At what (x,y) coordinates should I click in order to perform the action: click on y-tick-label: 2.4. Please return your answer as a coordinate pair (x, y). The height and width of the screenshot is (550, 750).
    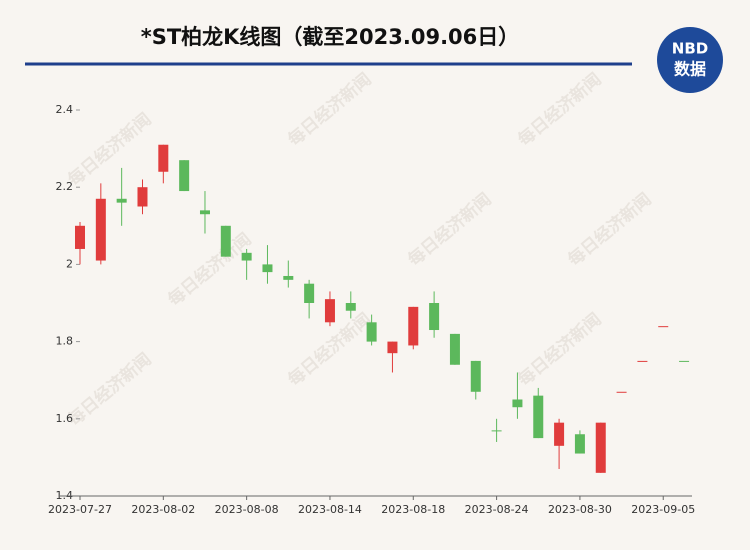
    Looking at the image, I should click on (65, 109).